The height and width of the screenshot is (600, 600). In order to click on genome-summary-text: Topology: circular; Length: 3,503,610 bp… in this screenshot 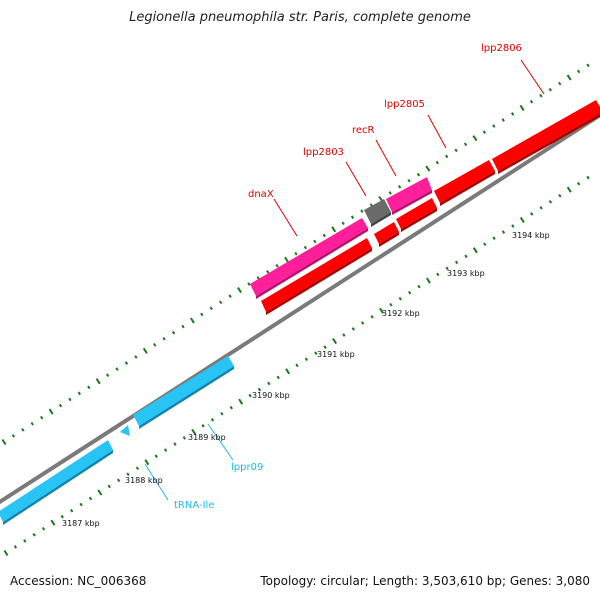, I will do `click(425, 581)`.